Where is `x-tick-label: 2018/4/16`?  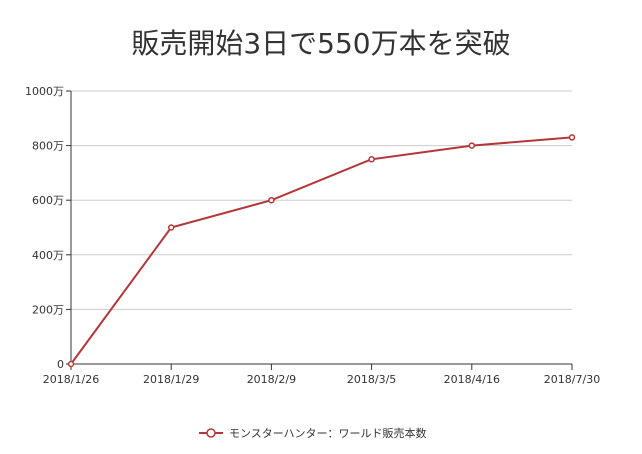
x-tick-label: 2018/4/16 is located at coordinates (472, 379).